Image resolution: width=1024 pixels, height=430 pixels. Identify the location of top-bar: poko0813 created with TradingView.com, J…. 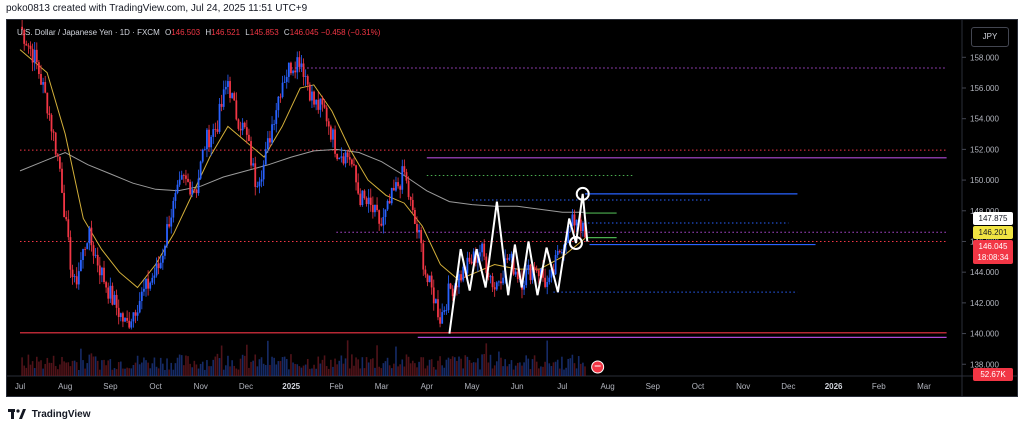
(512, 9).